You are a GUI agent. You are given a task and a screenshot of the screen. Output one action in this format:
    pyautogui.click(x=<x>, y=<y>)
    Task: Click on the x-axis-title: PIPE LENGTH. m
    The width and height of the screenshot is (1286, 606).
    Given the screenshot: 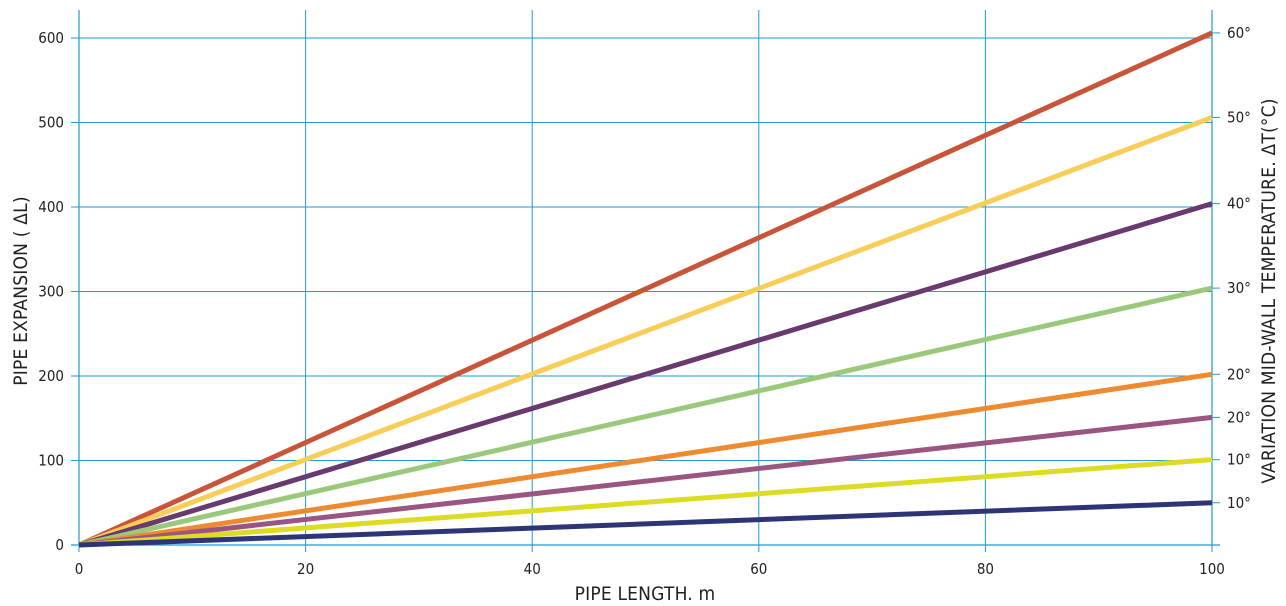 What is the action you would take?
    pyautogui.click(x=645, y=594)
    